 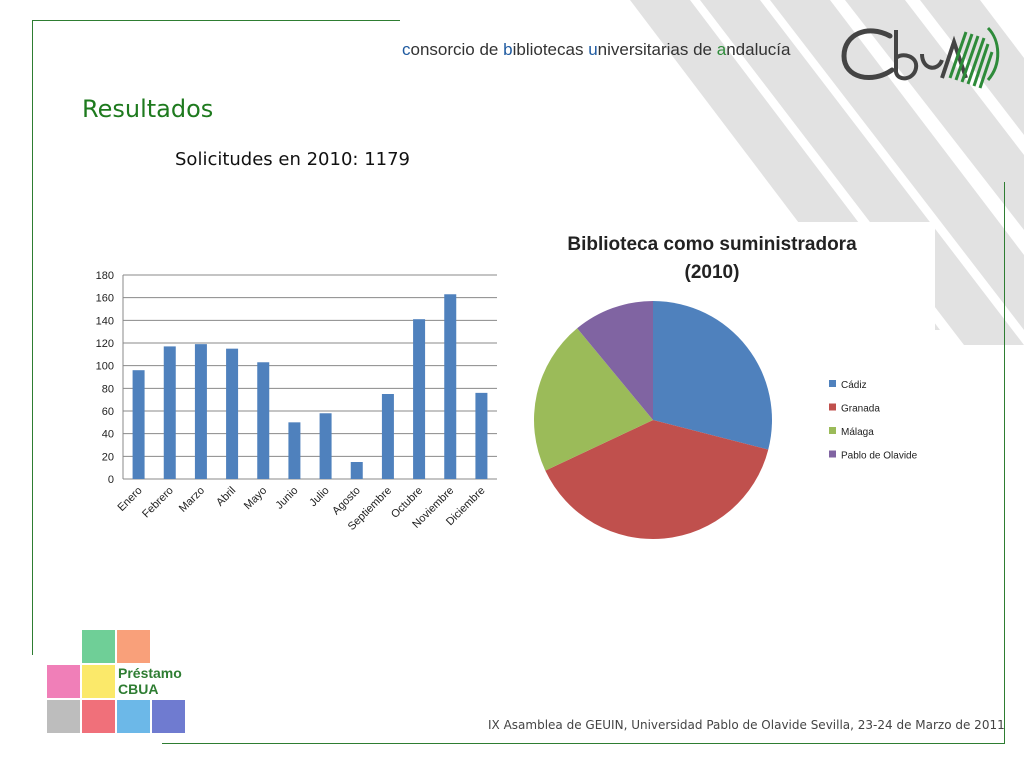 I want to click on y-tick-label: 100, so click(x=105, y=367).